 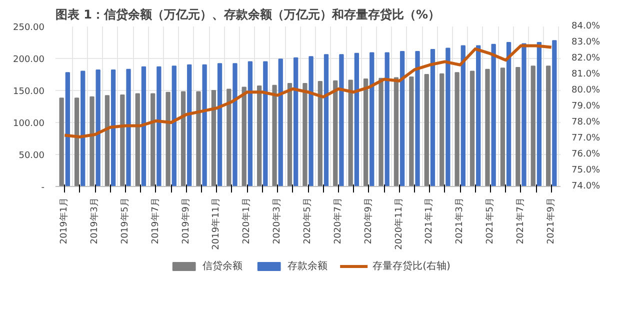 What do you see at coordinates (155, 220) in the screenshot?
I see `x-tick-label: 2019年7月` at bounding box center [155, 220].